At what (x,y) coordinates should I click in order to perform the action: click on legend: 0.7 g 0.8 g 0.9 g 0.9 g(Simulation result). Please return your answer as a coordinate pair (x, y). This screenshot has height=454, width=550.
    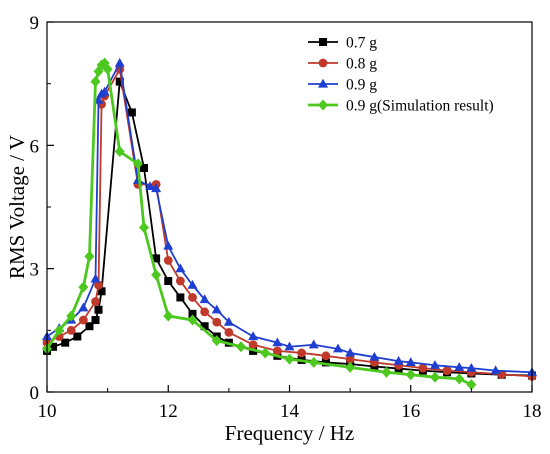
    Looking at the image, I should click on (401, 75).